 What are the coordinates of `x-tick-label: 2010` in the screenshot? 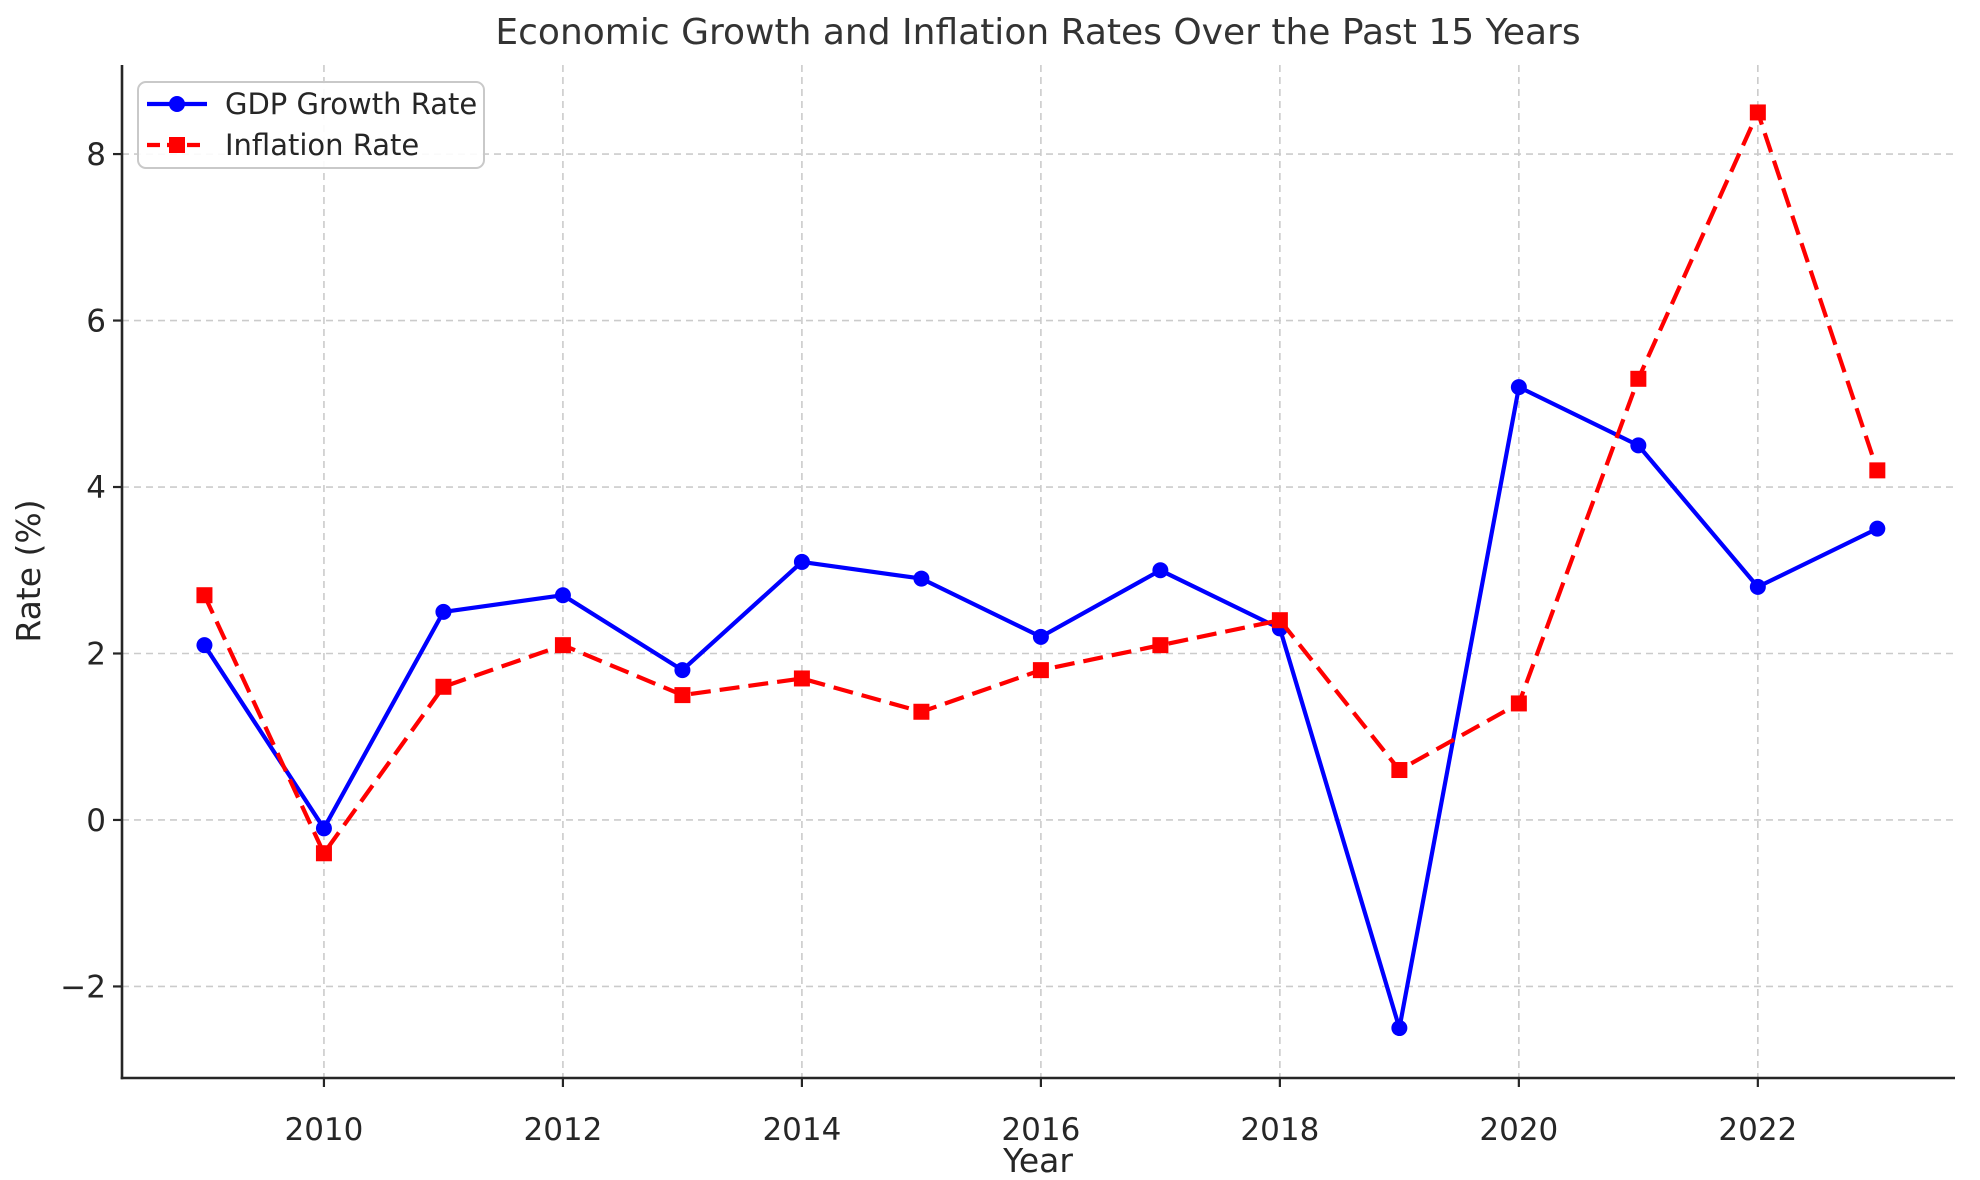 It's located at (323, 1130).